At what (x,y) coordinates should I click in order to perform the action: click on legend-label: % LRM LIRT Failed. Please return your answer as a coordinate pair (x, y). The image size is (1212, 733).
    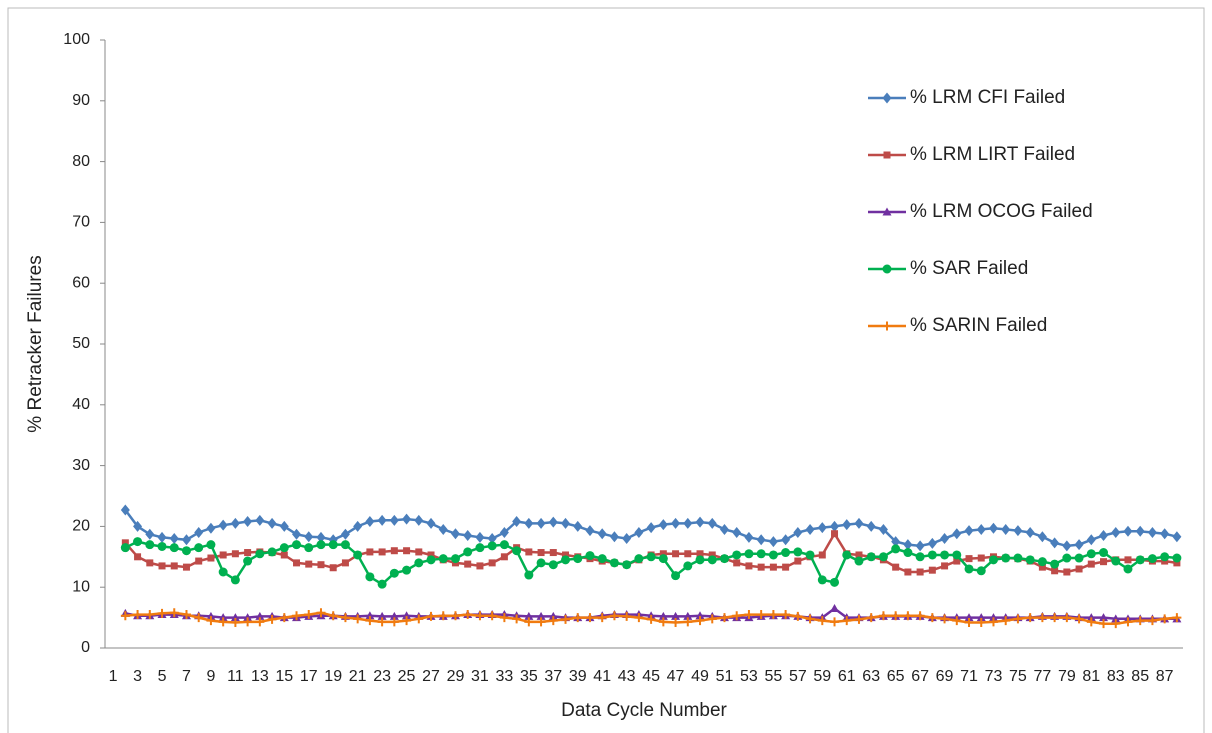
    Looking at the image, I should click on (992, 154).